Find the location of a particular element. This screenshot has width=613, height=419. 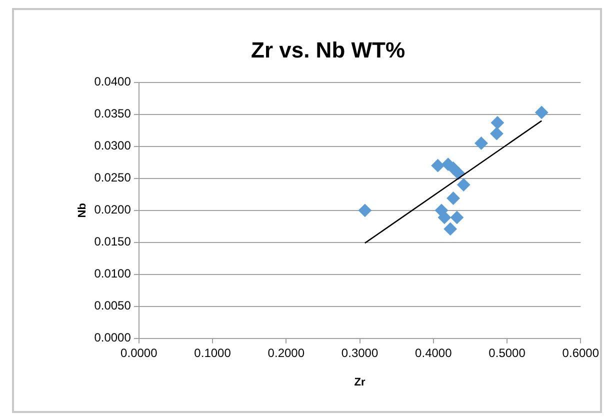

chart-title: Zr vs. Nb WT% is located at coordinates (328, 49).